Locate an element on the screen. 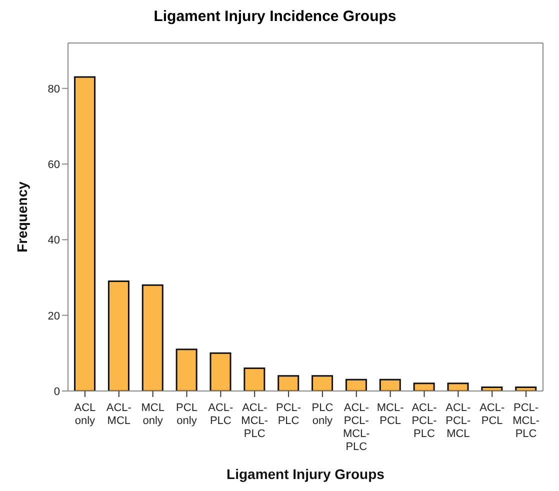  x-tick-label: ACL-PCL-MCL-PLC is located at coordinates (356, 427).